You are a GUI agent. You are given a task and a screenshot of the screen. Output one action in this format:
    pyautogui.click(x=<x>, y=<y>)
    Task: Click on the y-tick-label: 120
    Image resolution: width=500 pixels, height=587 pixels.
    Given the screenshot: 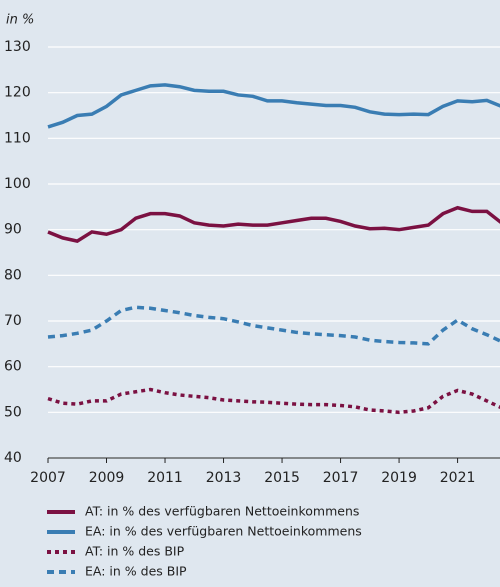 What is the action you would take?
    pyautogui.click(x=17, y=93)
    